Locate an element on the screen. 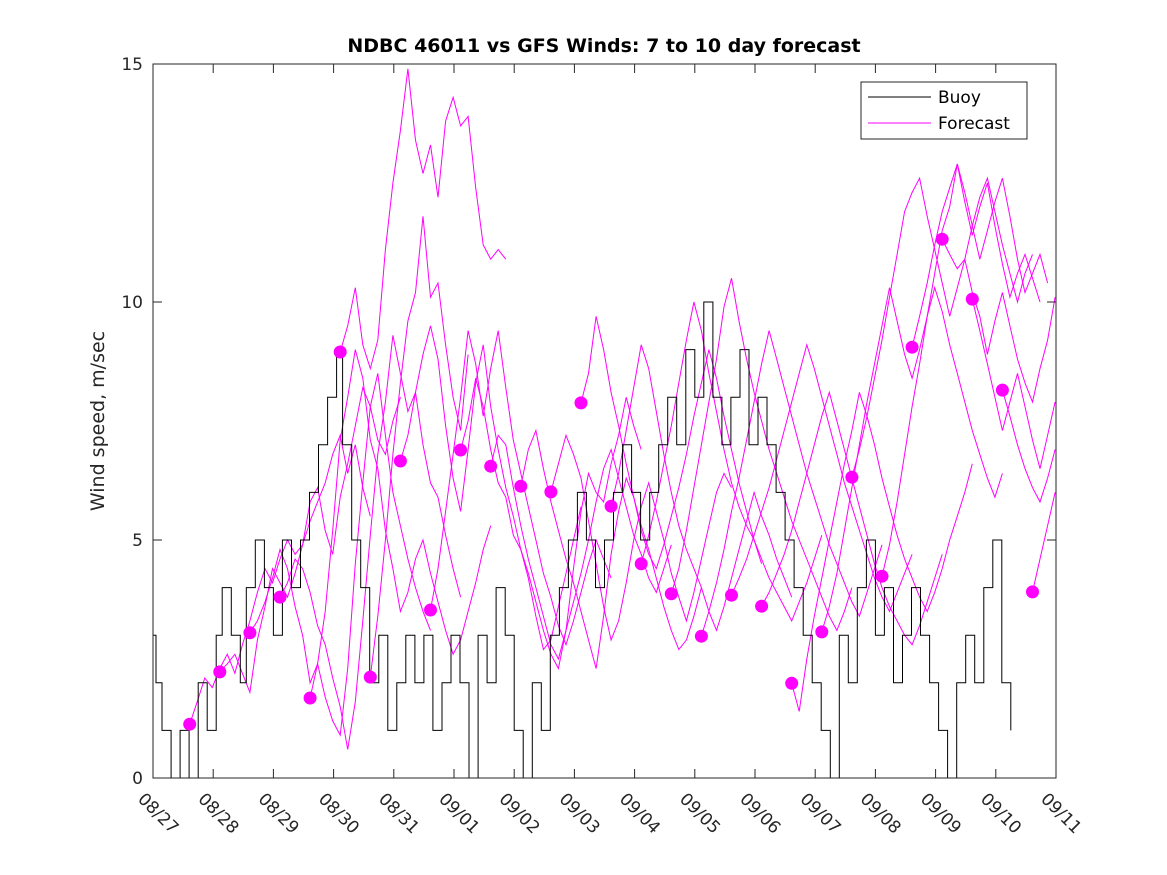 The width and height of the screenshot is (1167, 875). legend: Buoy Forecast is located at coordinates (944, 110).